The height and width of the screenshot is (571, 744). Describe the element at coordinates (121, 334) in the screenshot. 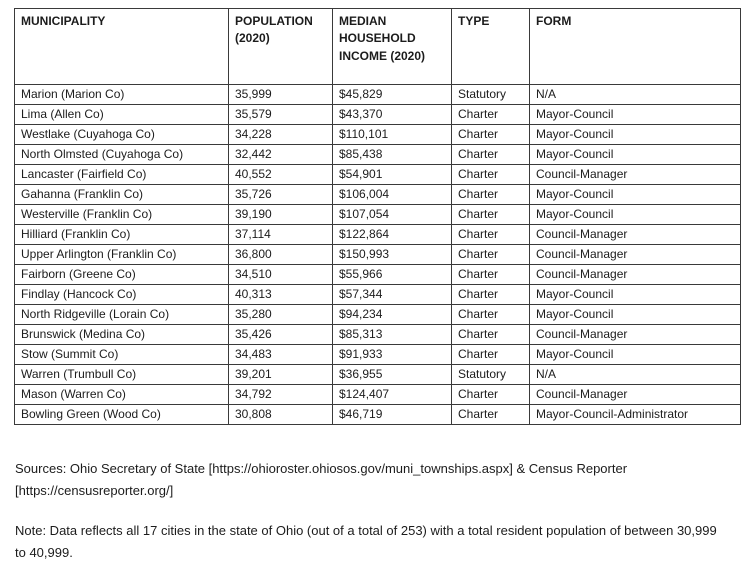

I see `cell-municipality: Brunswick (Medina Co)` at that location.